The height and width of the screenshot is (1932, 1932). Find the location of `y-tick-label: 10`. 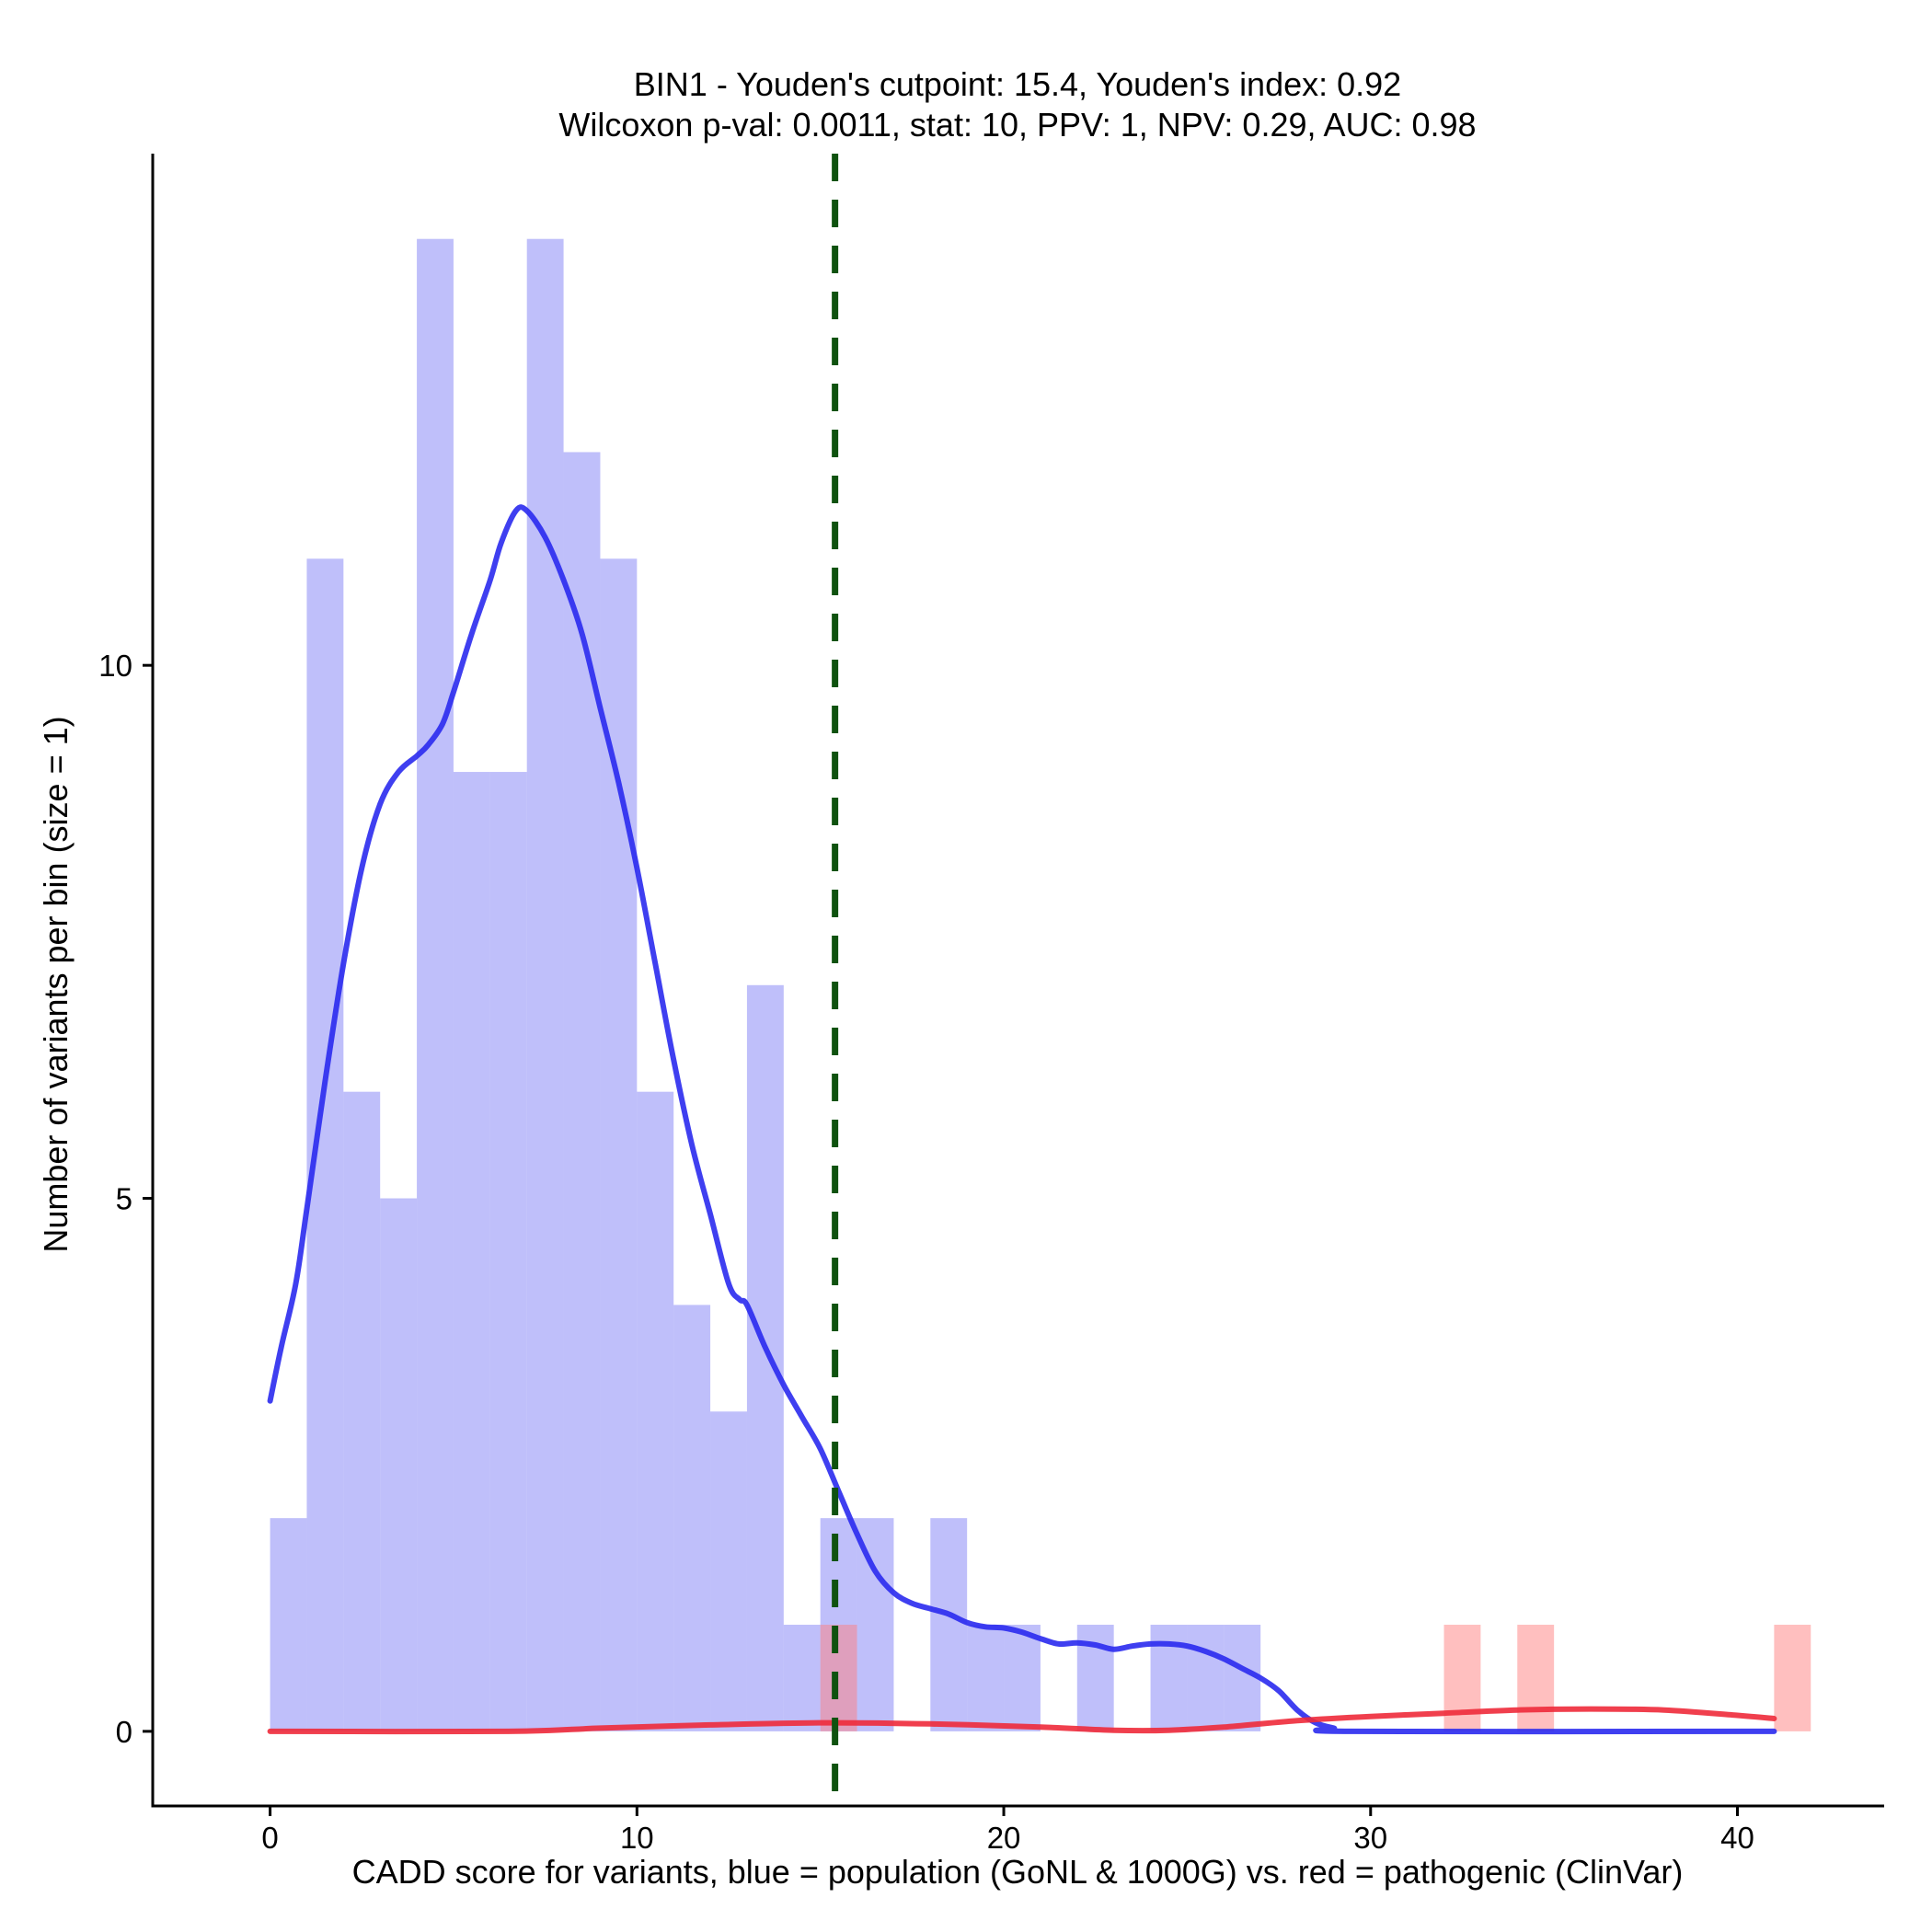

y-tick-label: 10 is located at coordinates (115, 666).